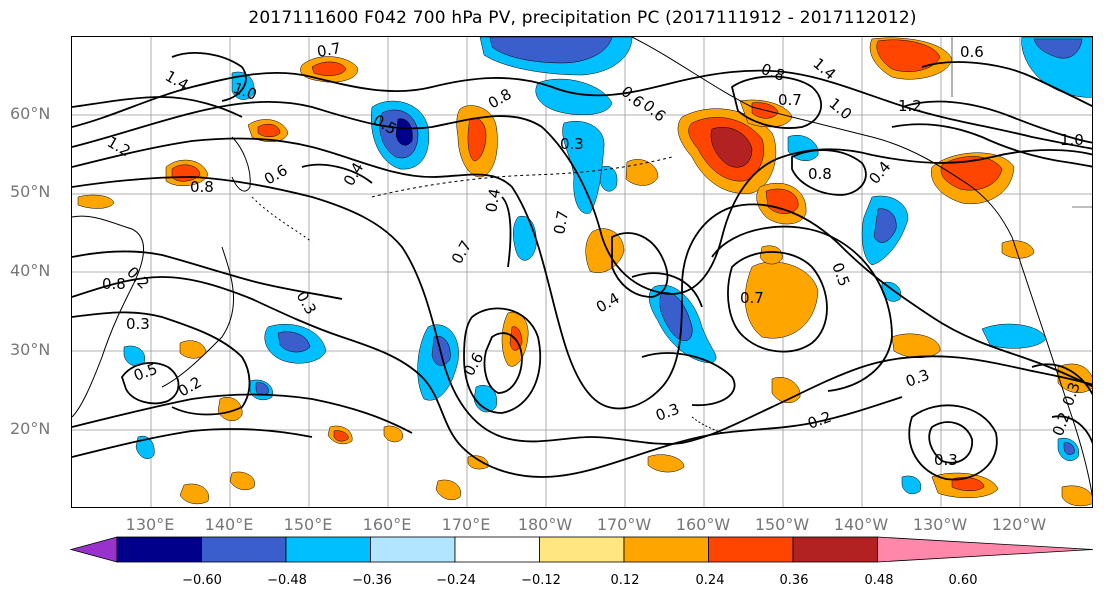  I want to click on lat-label-40n: 40°N, so click(30, 270).